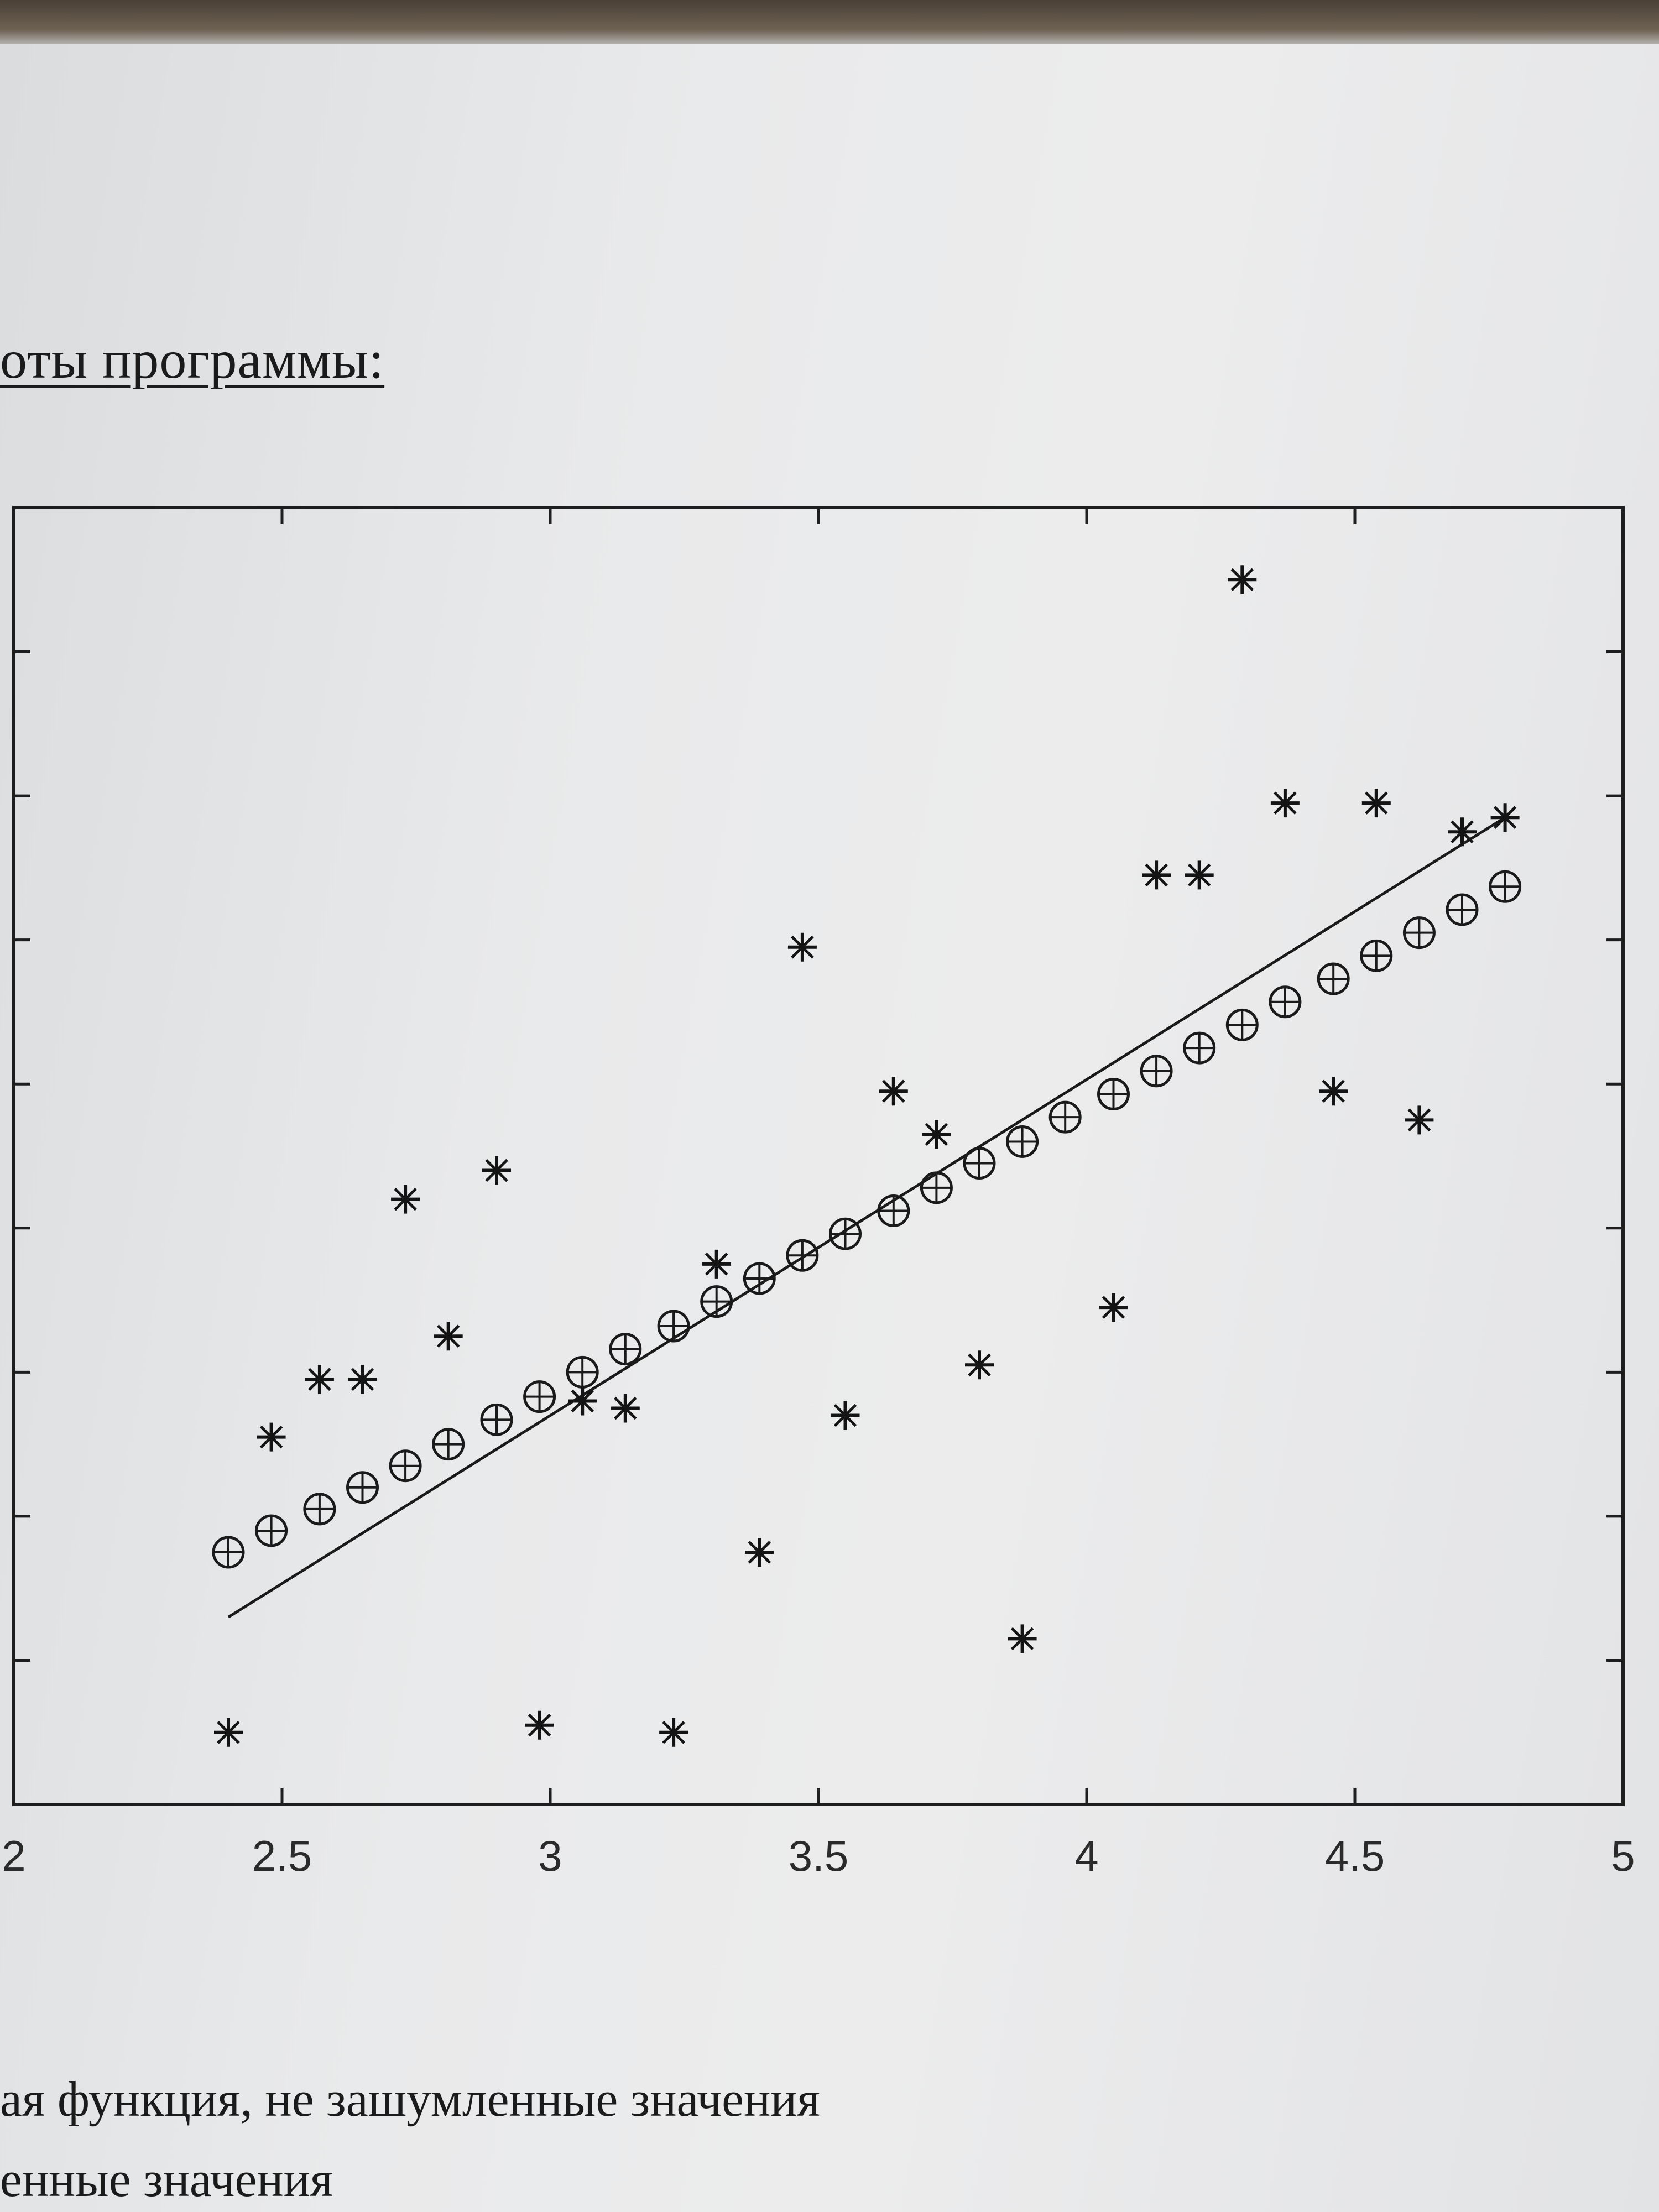  What do you see at coordinates (14, 1856) in the screenshot?
I see `x-tick-label: 2` at bounding box center [14, 1856].